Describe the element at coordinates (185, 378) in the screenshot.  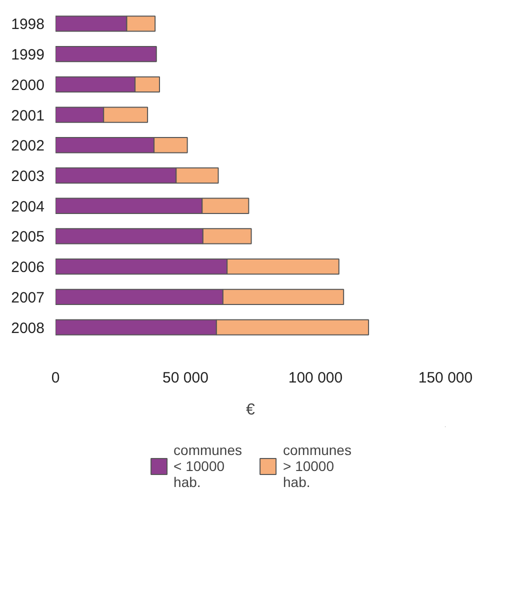
I see `x-tick-label: 50 000` at that location.